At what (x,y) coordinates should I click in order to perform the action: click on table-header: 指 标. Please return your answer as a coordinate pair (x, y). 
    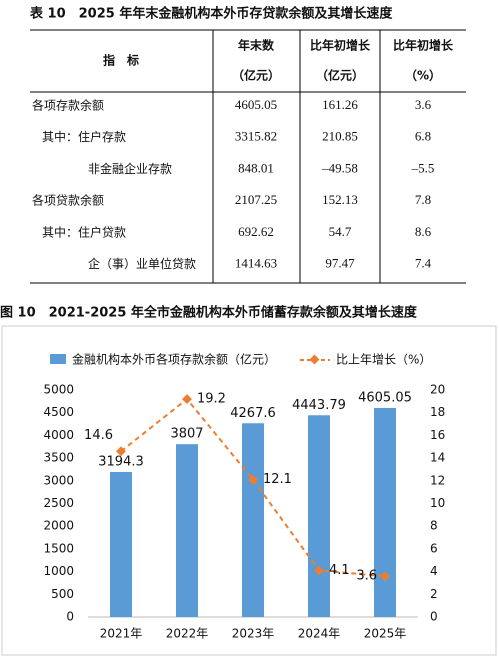
    Looking at the image, I should click on (121, 60).